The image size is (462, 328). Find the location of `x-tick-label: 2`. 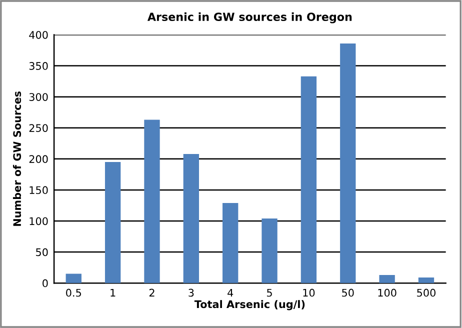

x-tick-label: 2 is located at coordinates (151, 292).